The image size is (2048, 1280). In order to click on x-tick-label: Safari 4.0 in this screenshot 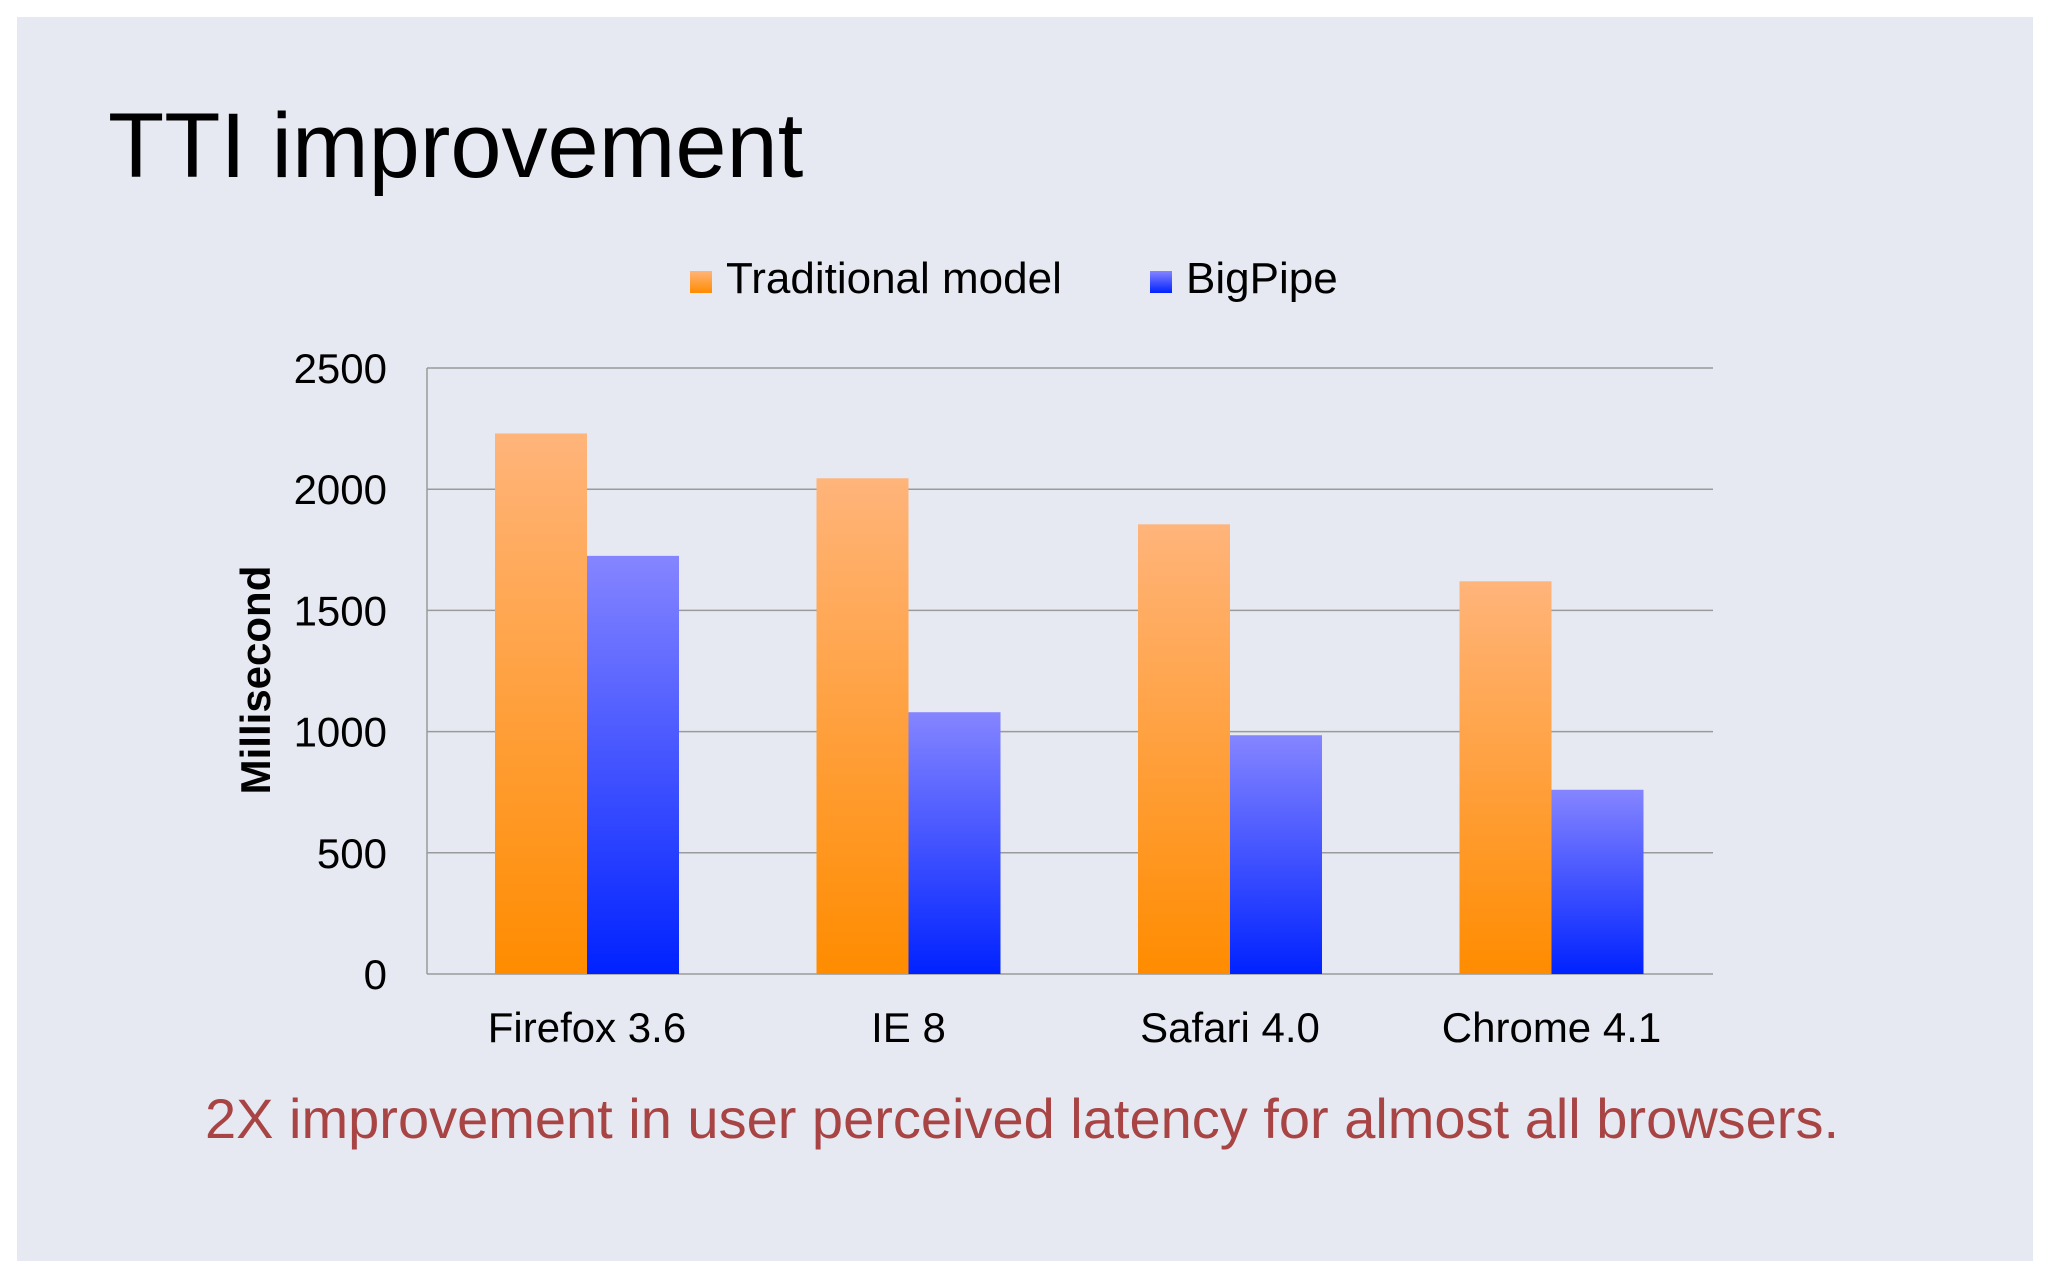, I will do `click(1230, 1027)`.